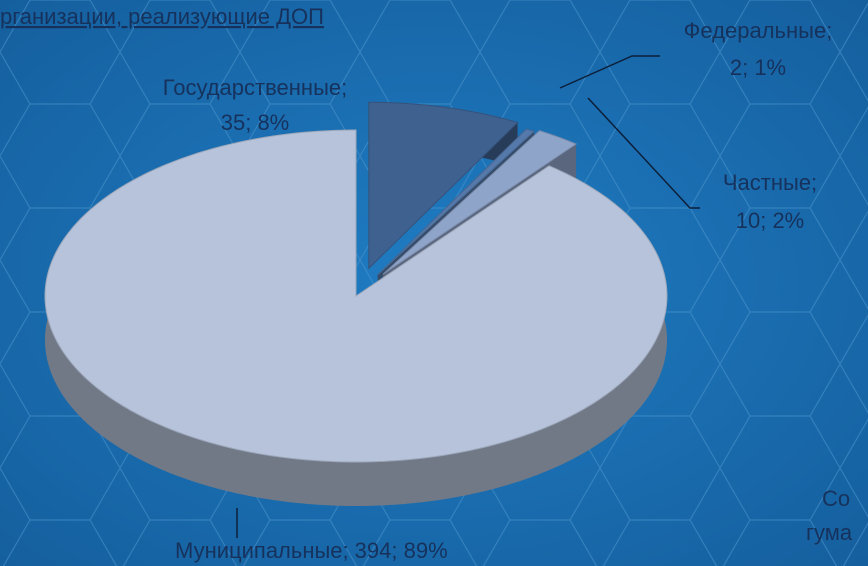  Describe the element at coordinates (770, 220) in the screenshot. I see `value-label: 10; 2%` at that location.